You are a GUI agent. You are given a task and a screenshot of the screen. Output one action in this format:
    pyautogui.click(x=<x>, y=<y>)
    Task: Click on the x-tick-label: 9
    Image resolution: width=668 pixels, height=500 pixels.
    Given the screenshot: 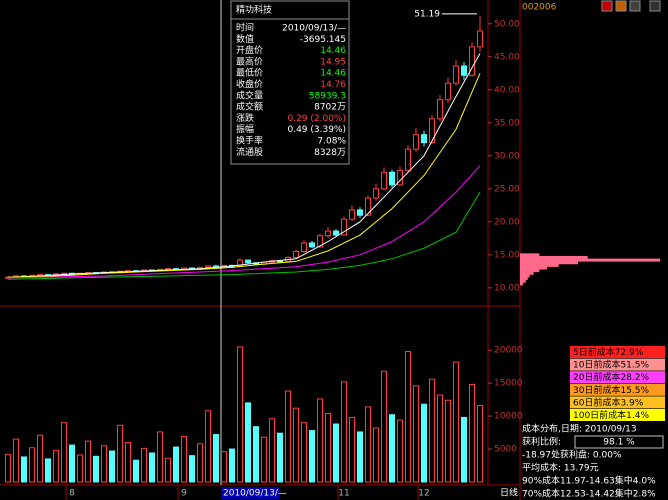 What is the action you would take?
    pyautogui.click(x=184, y=494)
    